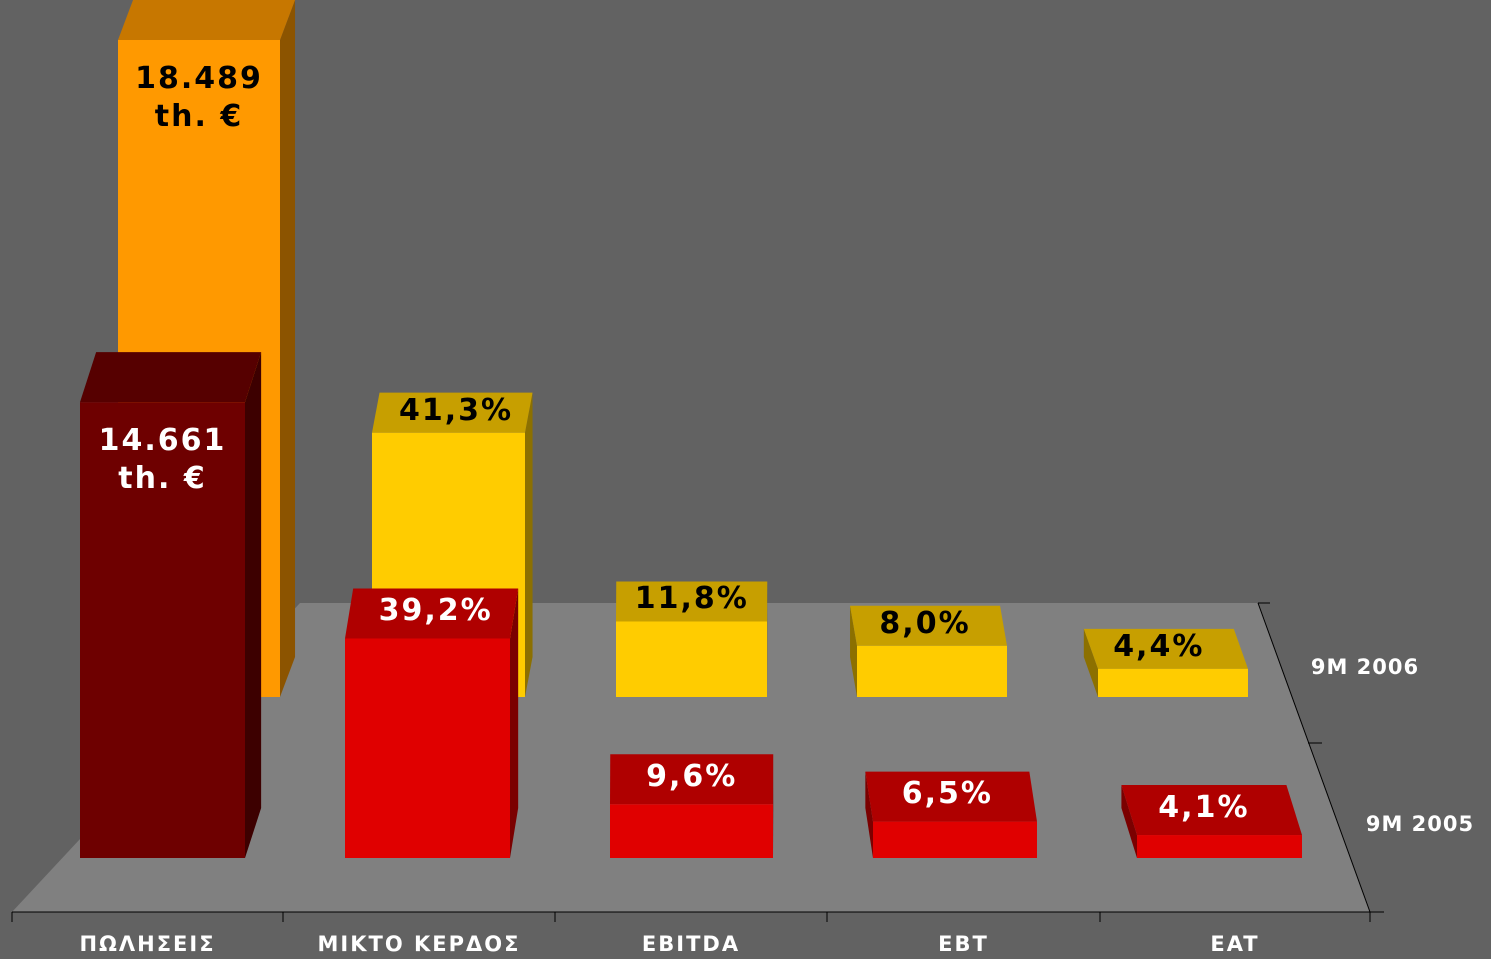 The image size is (1491, 959). What do you see at coordinates (456, 410) in the screenshot?
I see `value-label: 41,3%` at bounding box center [456, 410].